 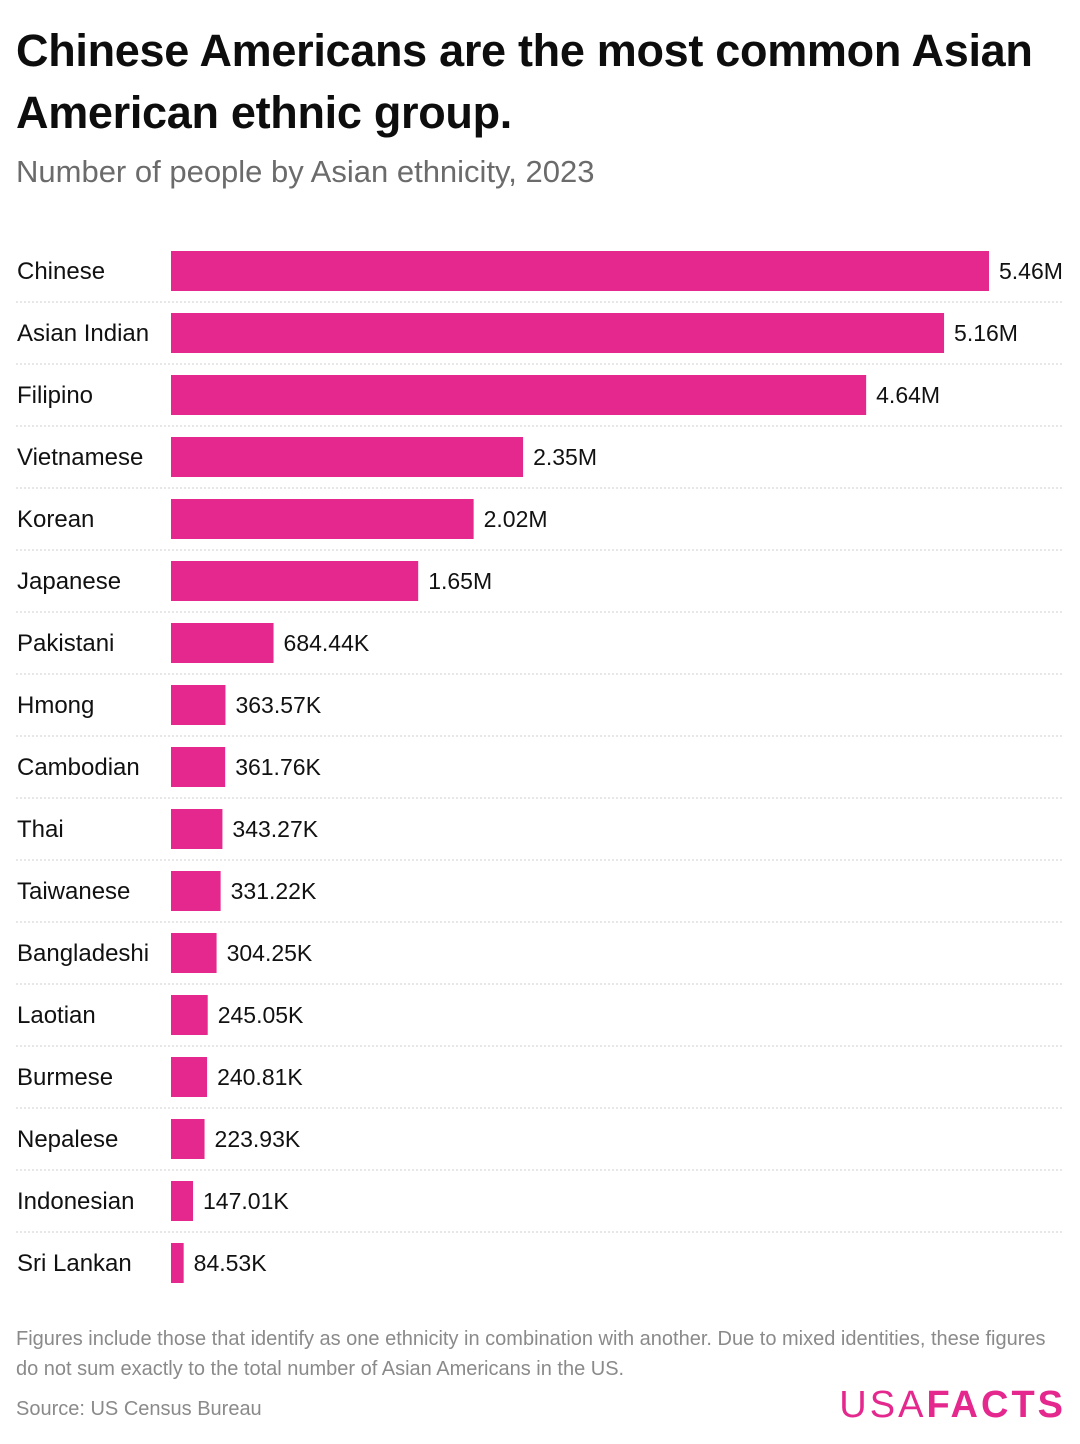 I want to click on value-label: 245.05K, so click(x=261, y=1015).